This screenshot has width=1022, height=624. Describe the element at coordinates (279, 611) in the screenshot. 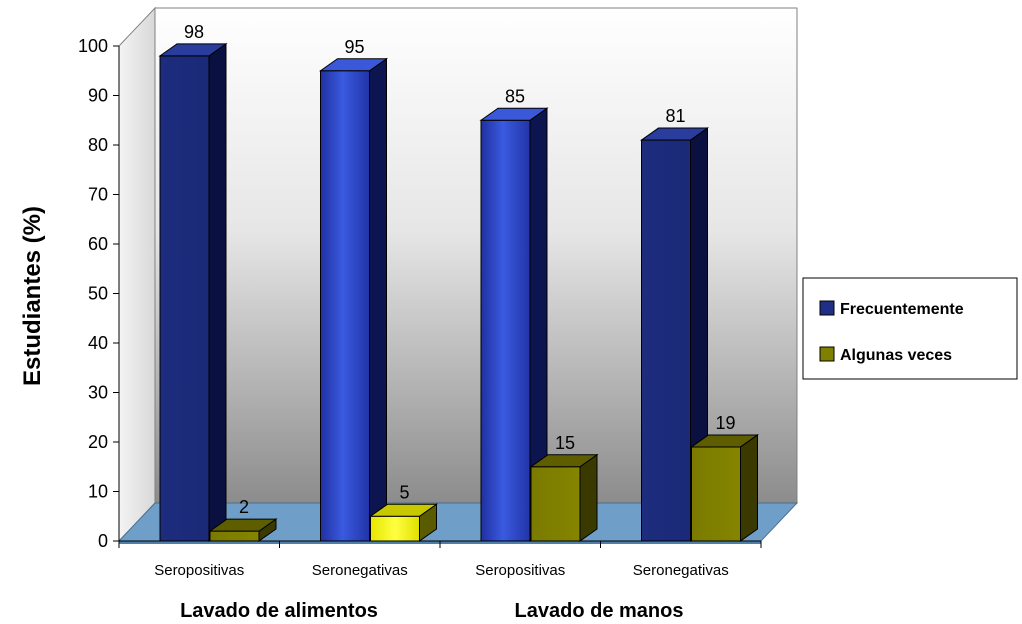

I see `group-label-0: Lavado de alimentos` at that location.